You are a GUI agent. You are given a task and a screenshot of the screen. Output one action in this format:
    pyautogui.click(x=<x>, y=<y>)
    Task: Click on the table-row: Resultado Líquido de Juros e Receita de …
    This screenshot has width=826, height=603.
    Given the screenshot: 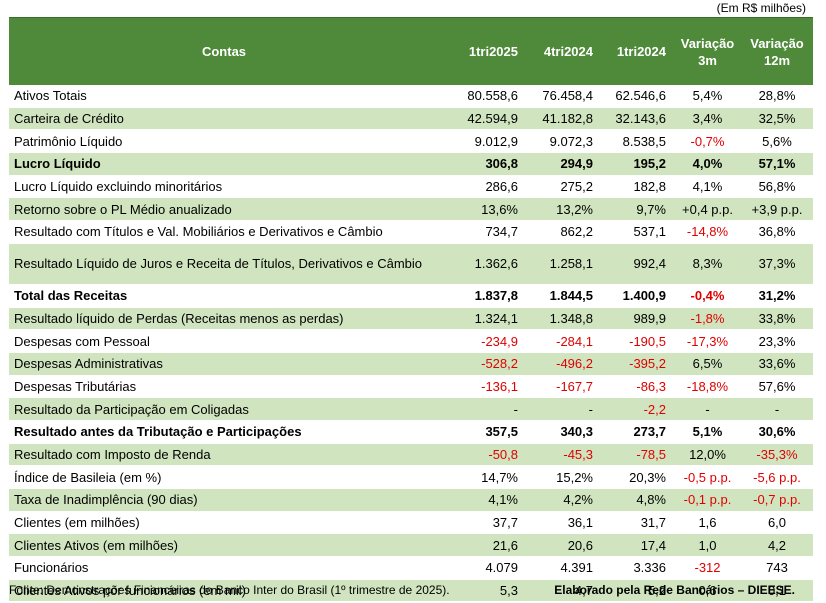 What is the action you would take?
    pyautogui.click(x=411, y=264)
    